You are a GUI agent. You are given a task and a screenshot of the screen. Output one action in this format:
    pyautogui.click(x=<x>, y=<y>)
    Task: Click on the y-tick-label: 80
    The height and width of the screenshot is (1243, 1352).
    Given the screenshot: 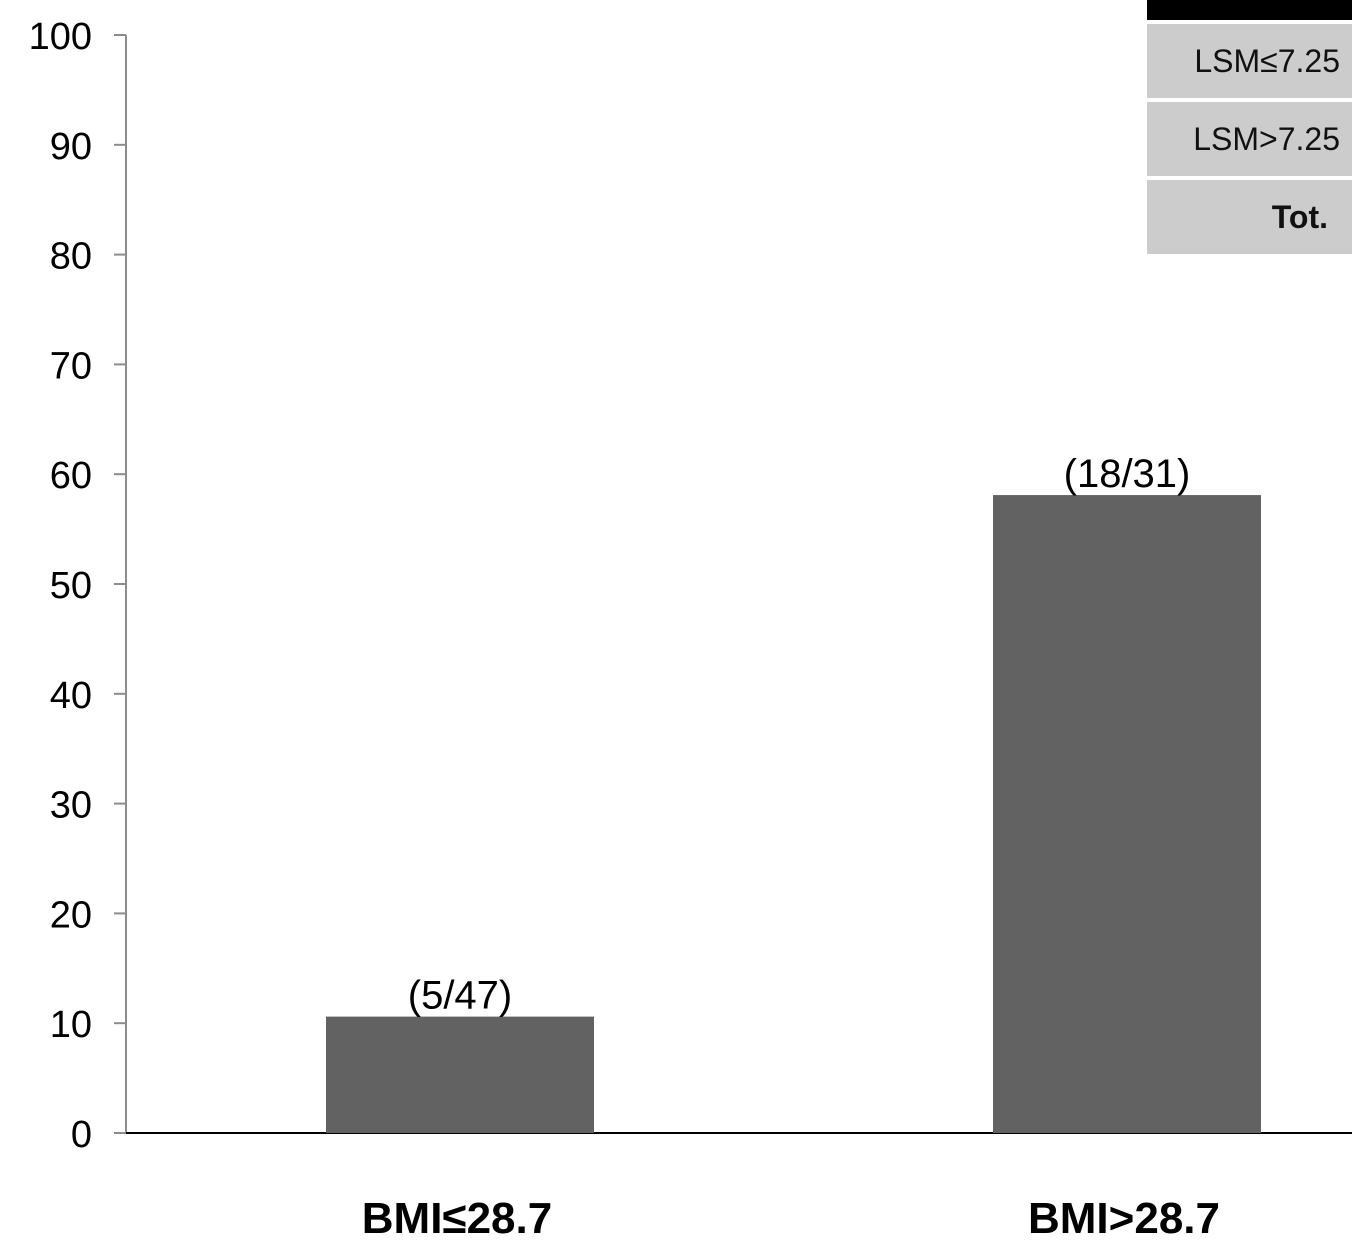 What is the action you would take?
    pyautogui.click(x=71, y=257)
    